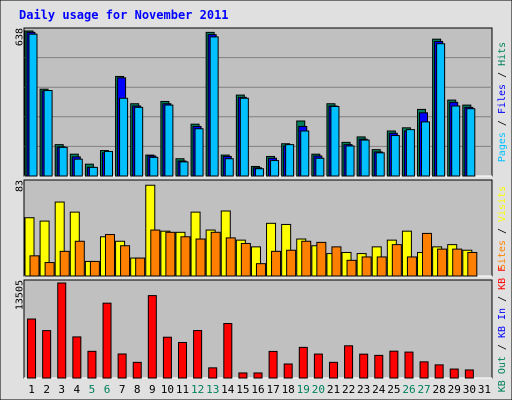 This screenshot has width=512, height=400. I want to click on x-tick-label-day-25: 25, so click(393, 389).